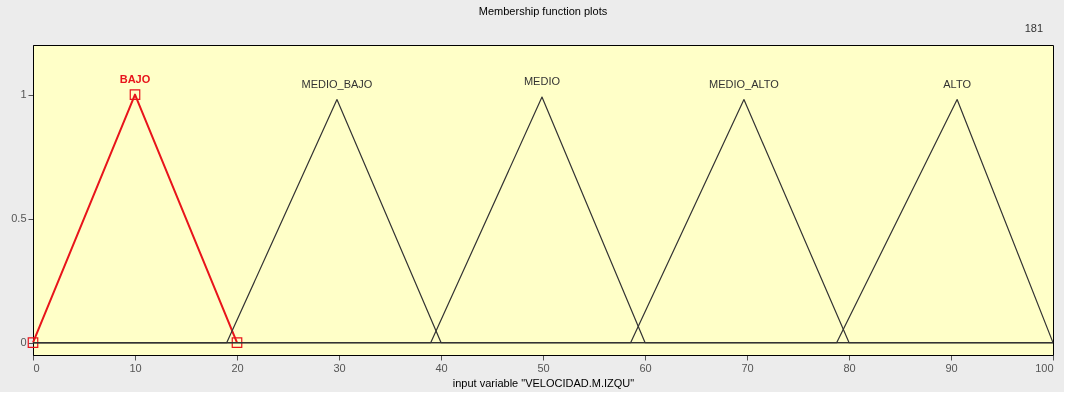  What do you see at coordinates (23, 342) in the screenshot?
I see `y-tick-label: 0` at bounding box center [23, 342].